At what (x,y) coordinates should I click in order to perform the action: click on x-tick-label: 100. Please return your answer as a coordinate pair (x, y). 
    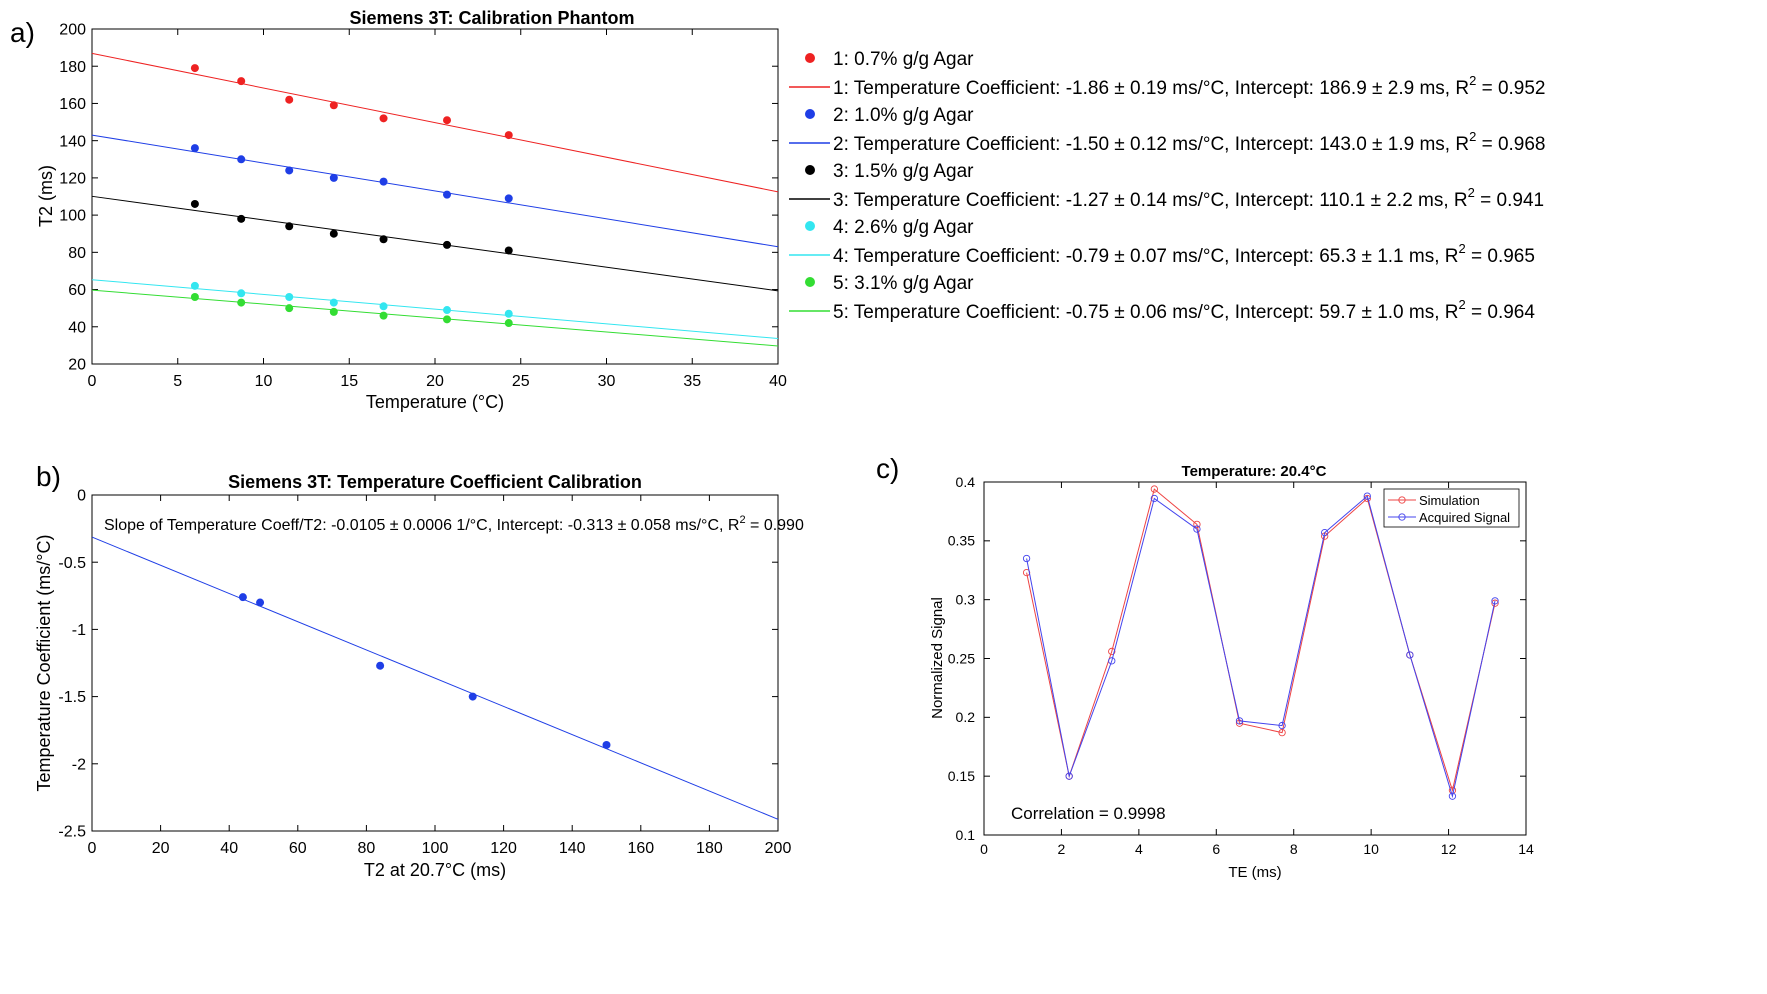
    Looking at the image, I should click on (435, 848).